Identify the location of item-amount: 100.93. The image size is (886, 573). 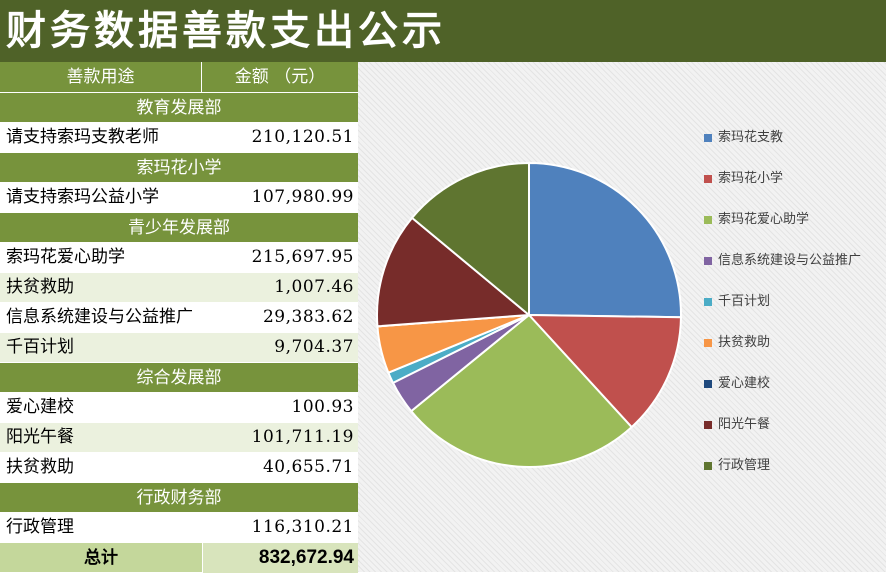
(322, 407).